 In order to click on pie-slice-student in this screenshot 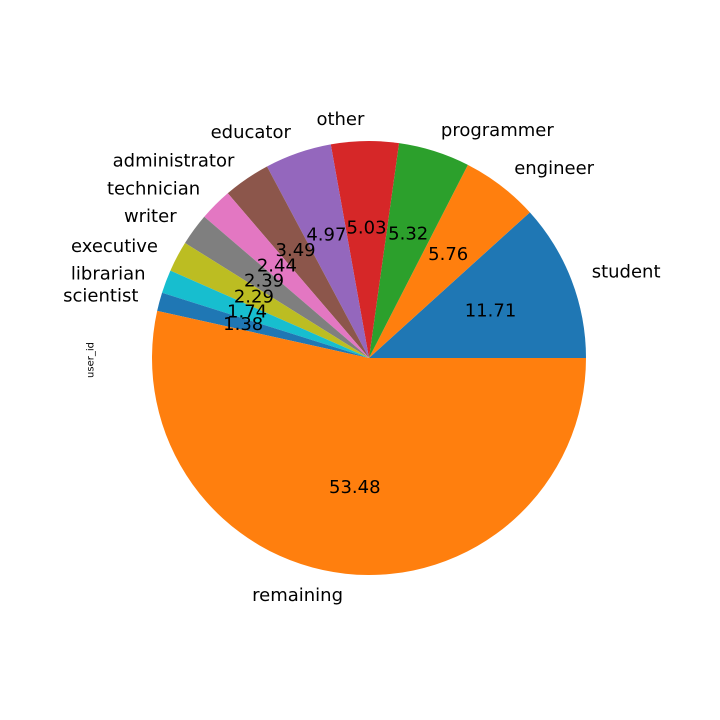, I will do `click(477, 285)`.